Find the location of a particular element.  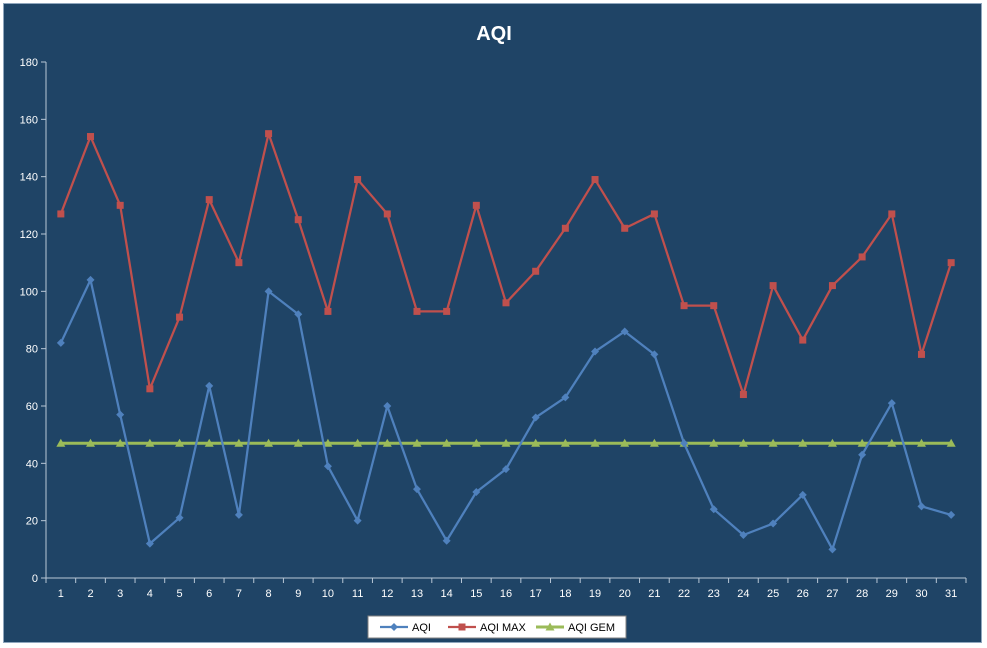

x-tick-label: 30 is located at coordinates (921, 594).